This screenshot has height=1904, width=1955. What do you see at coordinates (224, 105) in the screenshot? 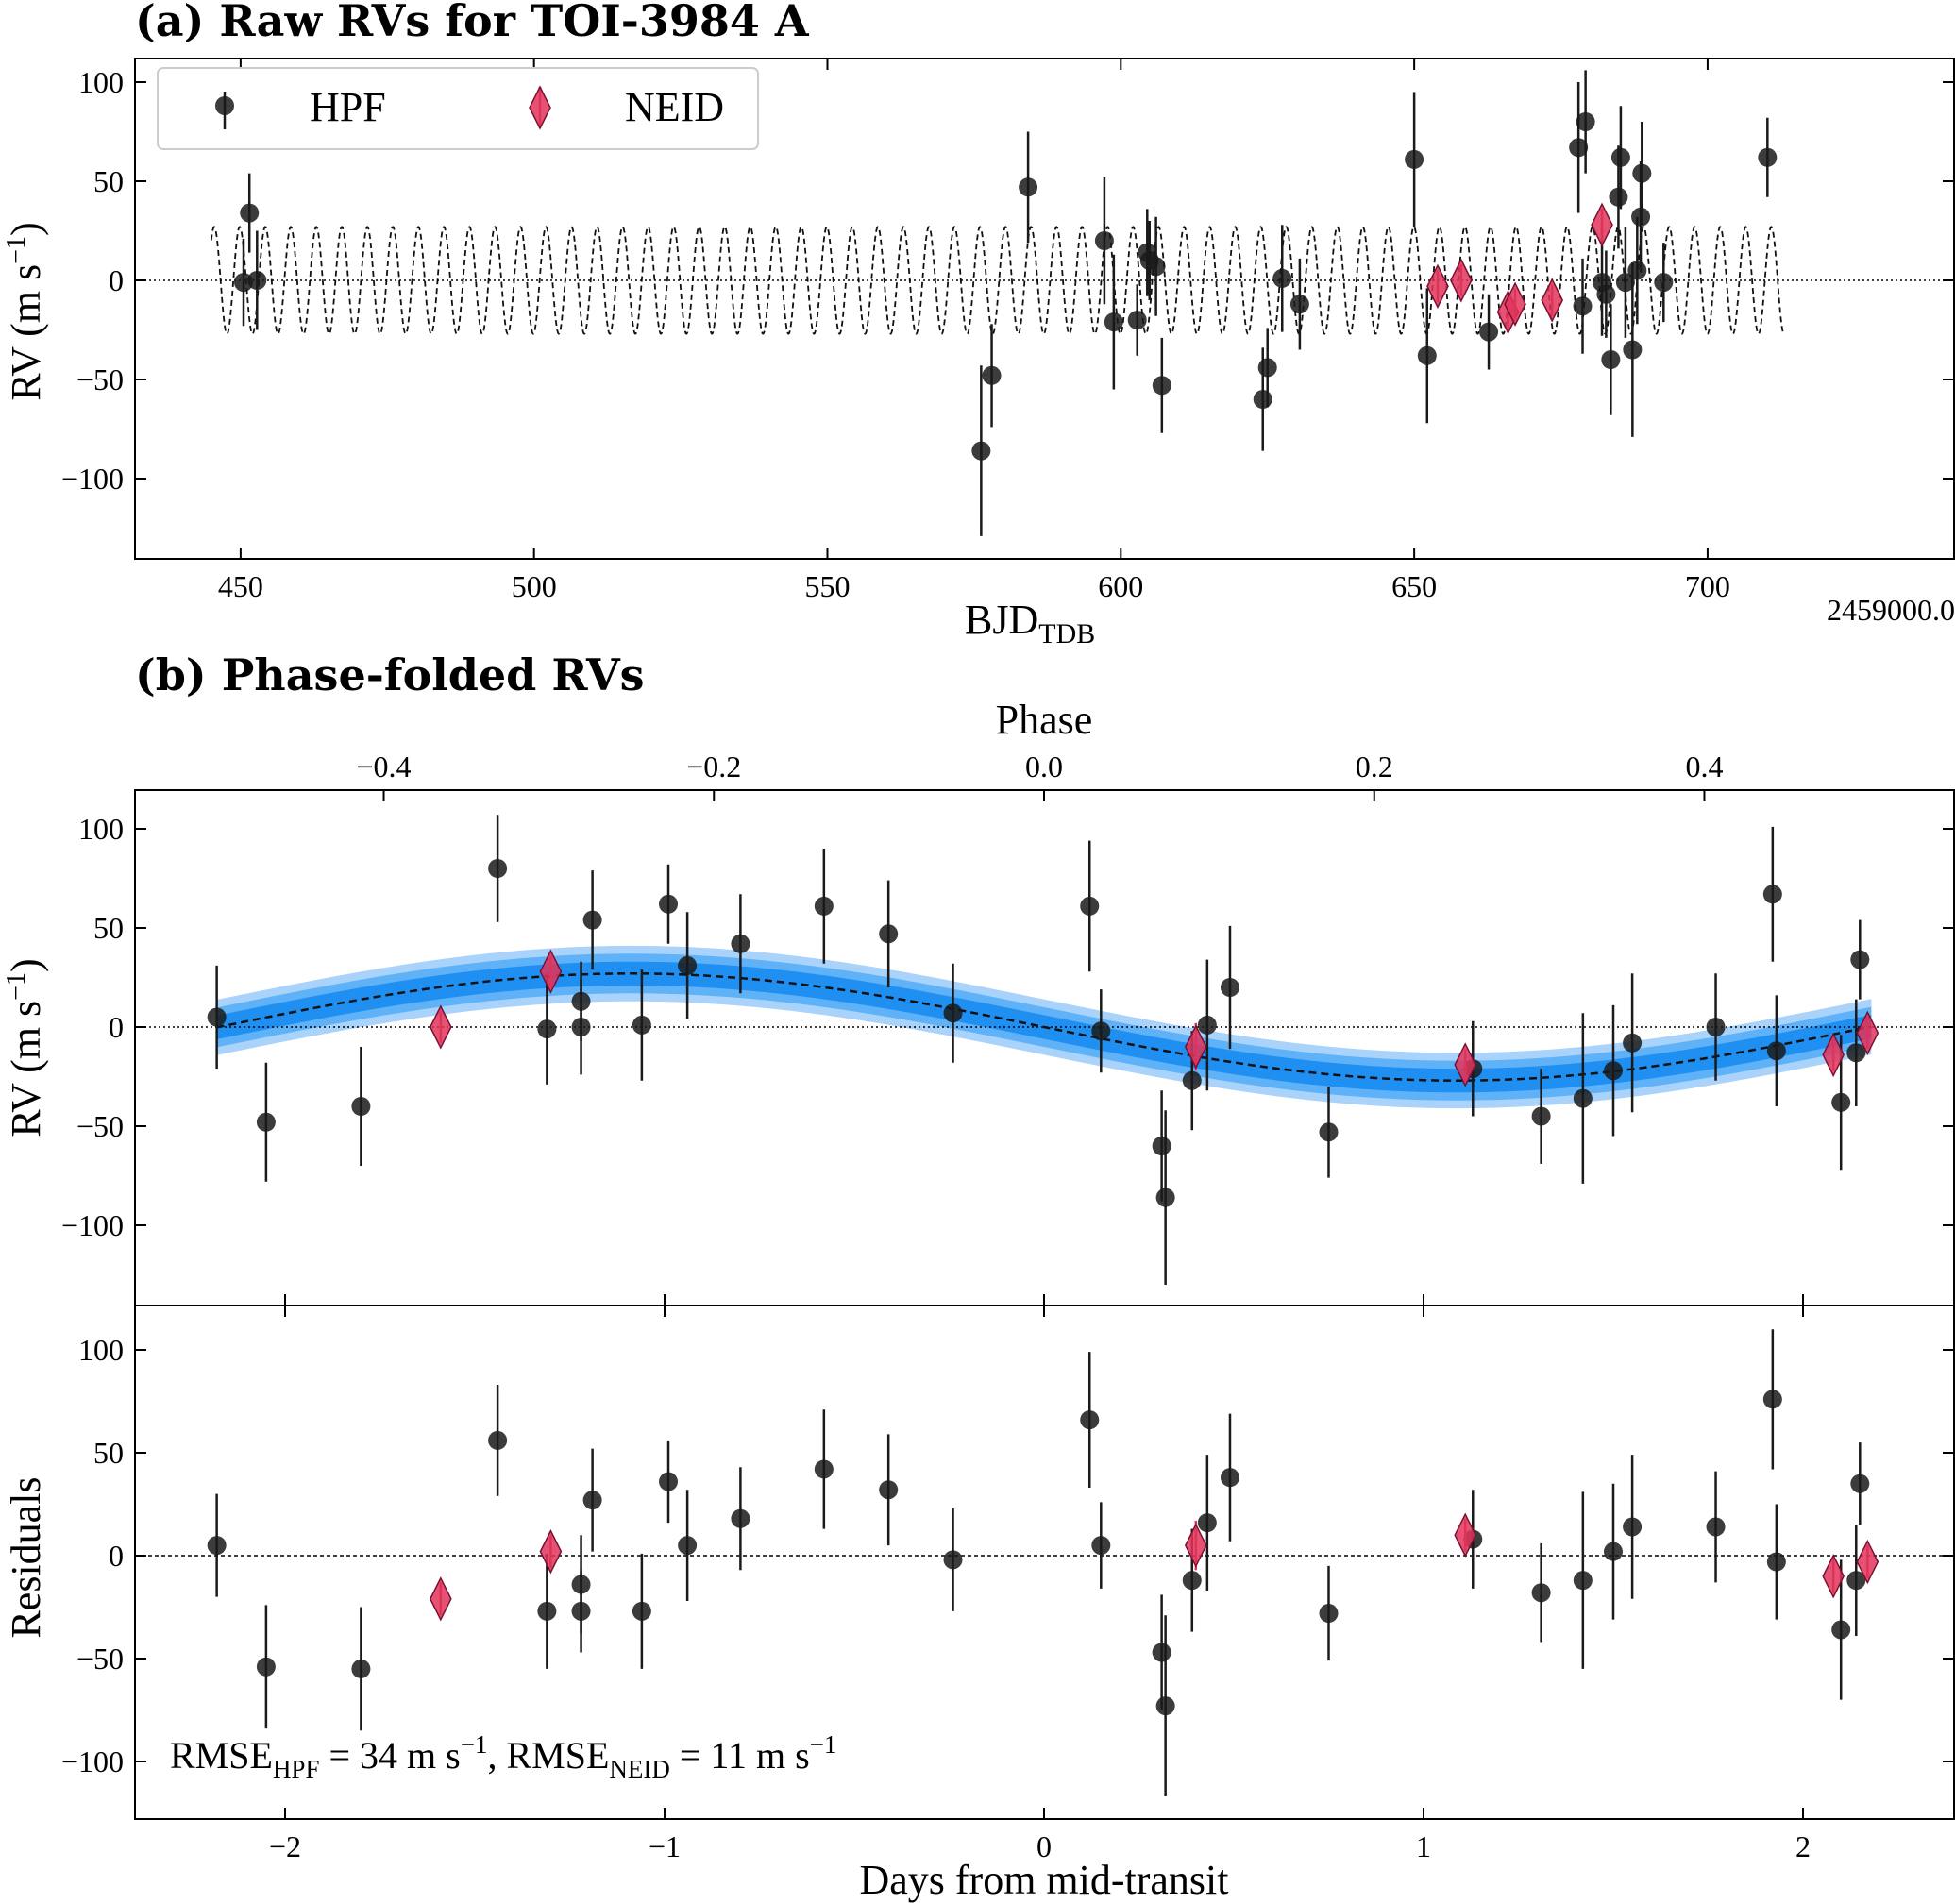
I see `legend-hpf-marker` at bounding box center [224, 105].